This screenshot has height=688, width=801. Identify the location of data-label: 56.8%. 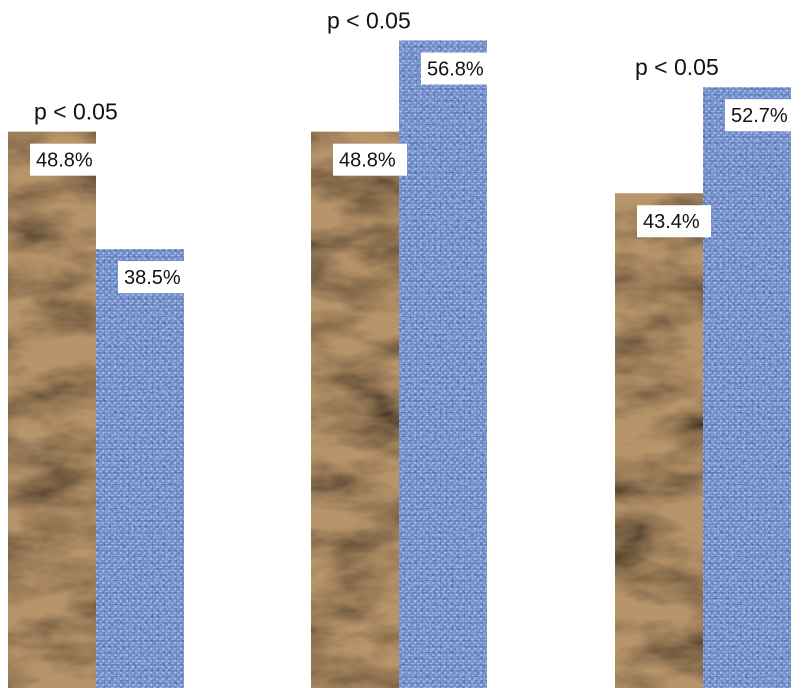
(455, 69).